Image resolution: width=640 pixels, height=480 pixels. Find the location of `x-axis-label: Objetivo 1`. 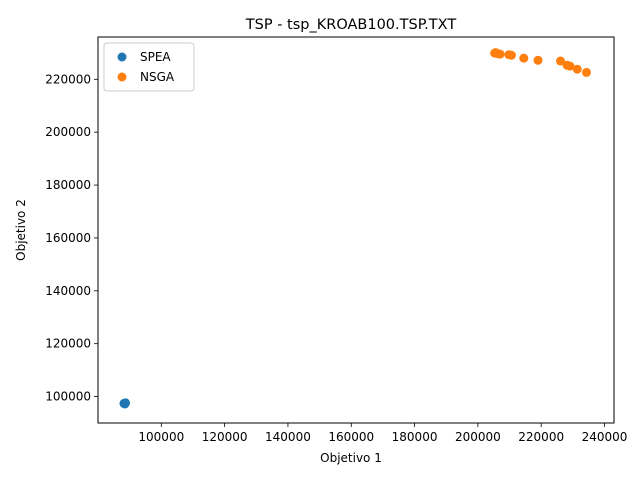

x-axis-label: Objetivo 1 is located at coordinates (351, 458).